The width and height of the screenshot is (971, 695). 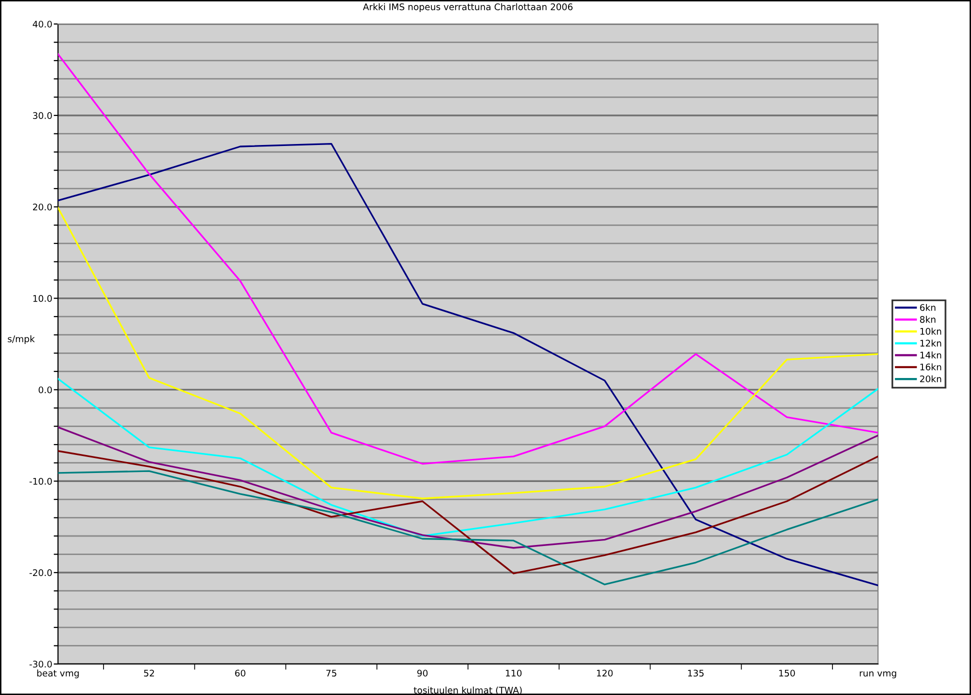 What do you see at coordinates (931, 355) in the screenshot?
I see `legend-label: 14kn` at bounding box center [931, 355].